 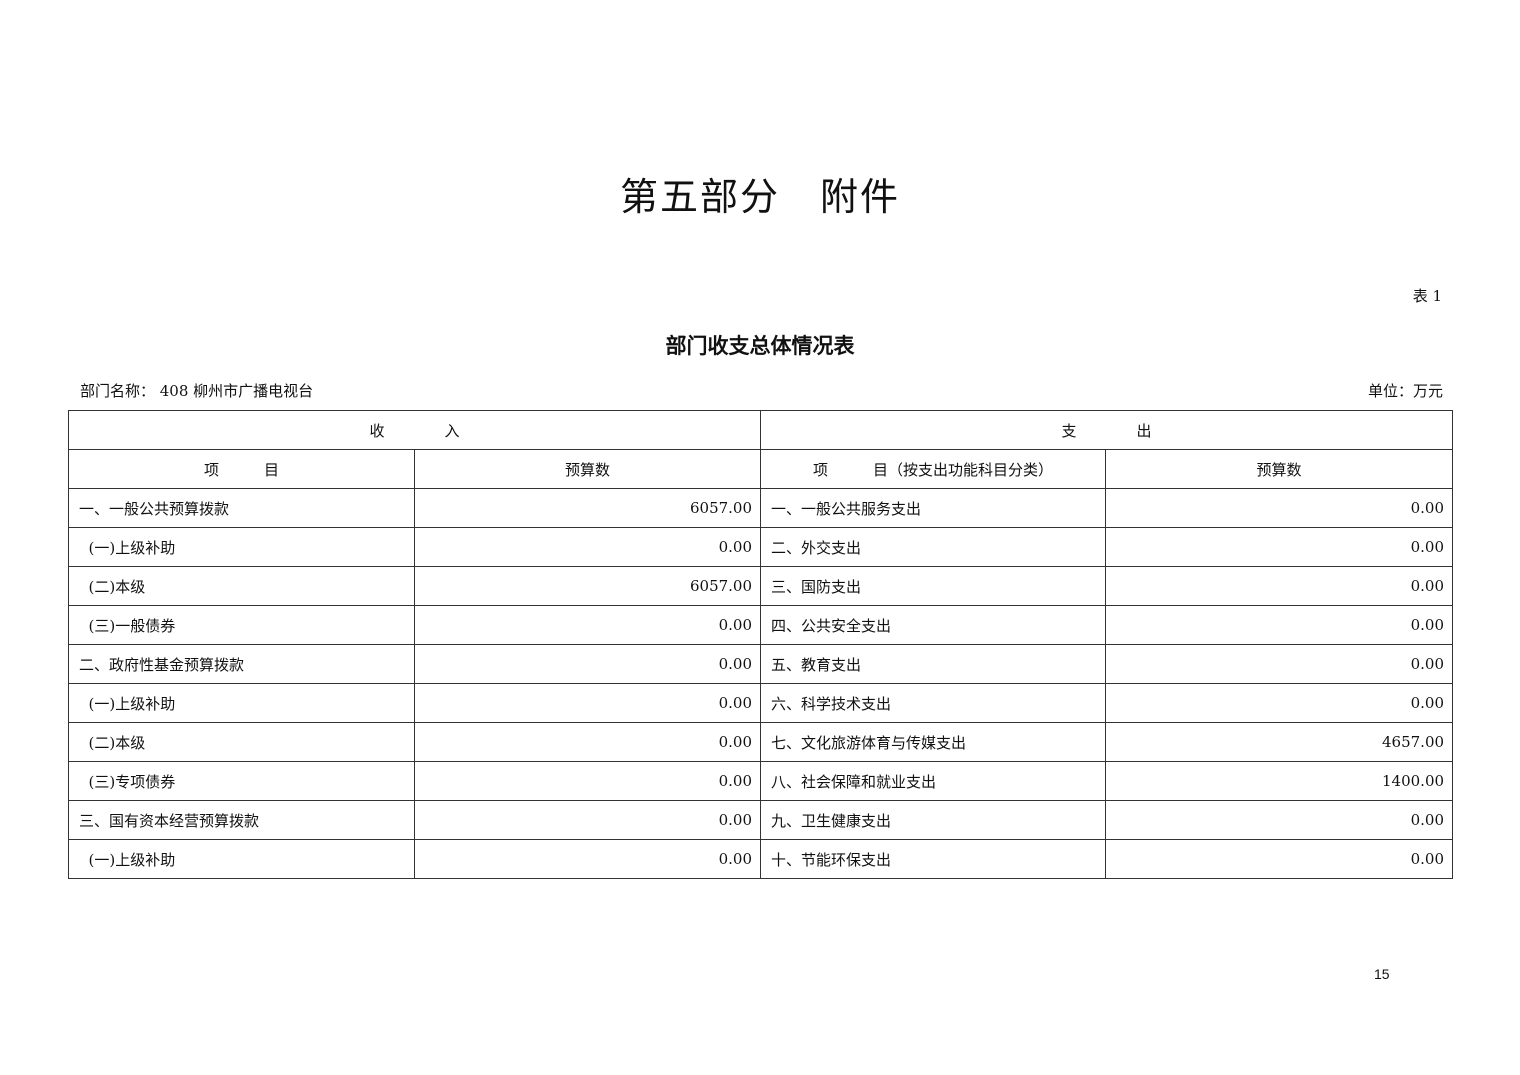 I want to click on expense-item-cell: 八、社会保障和就业支出, so click(x=933, y=781).